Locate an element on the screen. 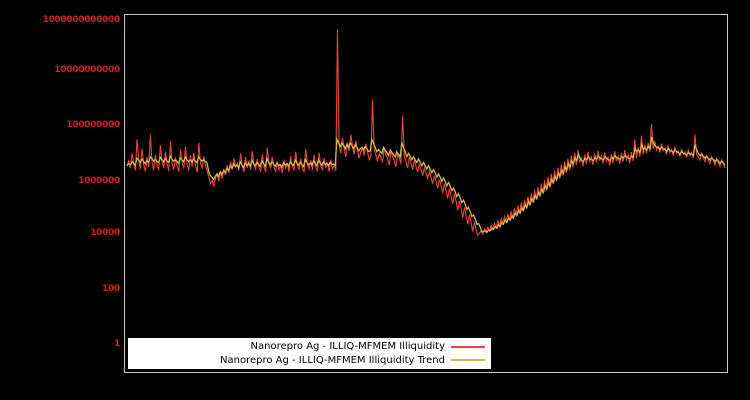 Image resolution: width=750 pixels, height=400 pixels. y-tick-label: 1 is located at coordinates (117, 344).